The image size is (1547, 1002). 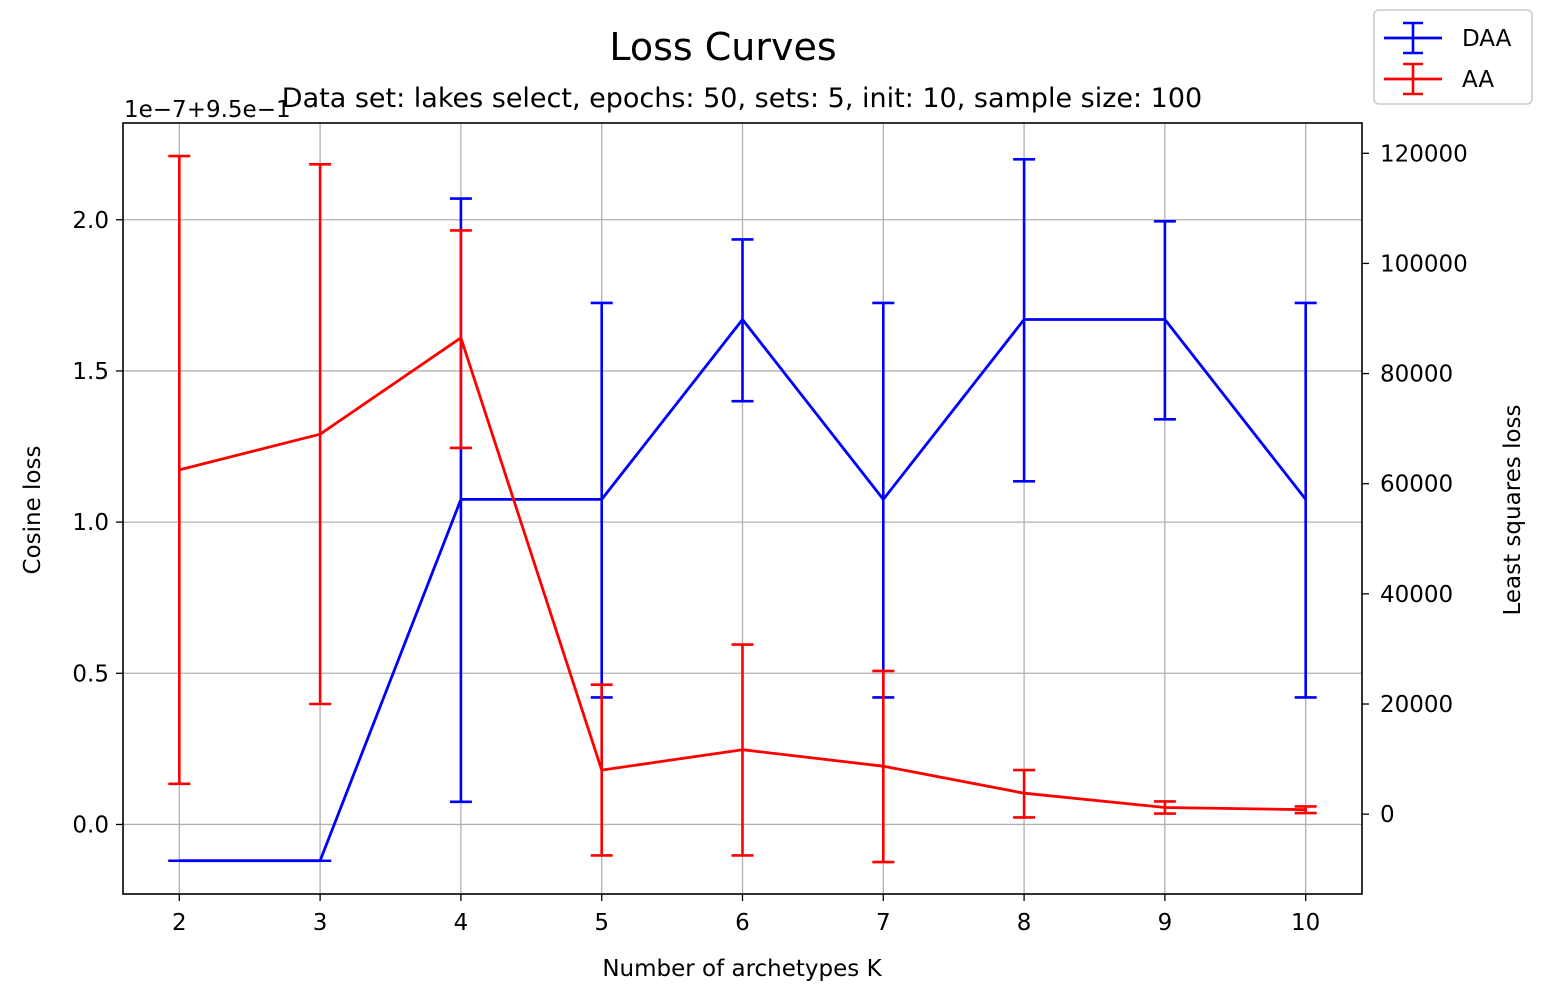 What do you see at coordinates (1424, 264) in the screenshot?
I see `y-right-tick-label: 100000` at bounding box center [1424, 264].